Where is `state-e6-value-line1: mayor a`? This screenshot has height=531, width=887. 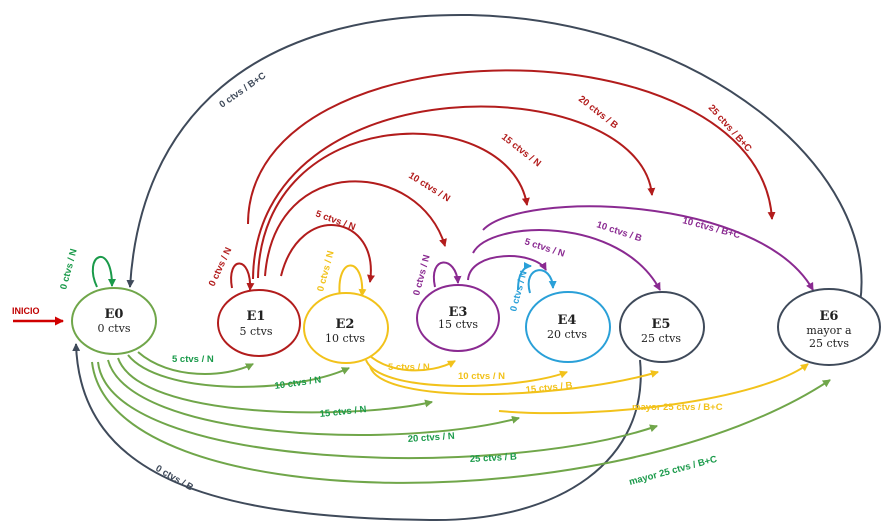
state-e6-value-line1: mayor a is located at coordinates (829, 330).